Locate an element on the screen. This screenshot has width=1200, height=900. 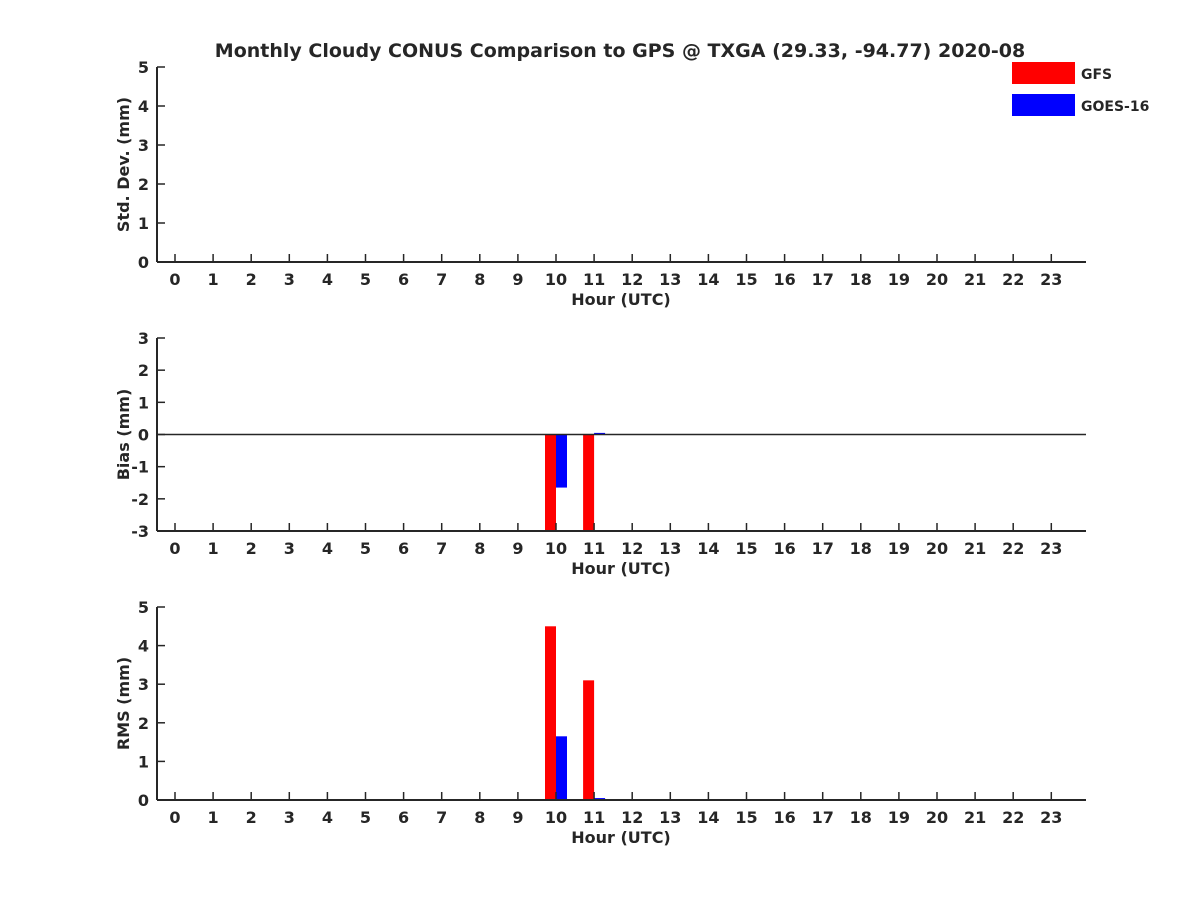
x-tick-label-stddev-3: 3 is located at coordinates (289, 279).